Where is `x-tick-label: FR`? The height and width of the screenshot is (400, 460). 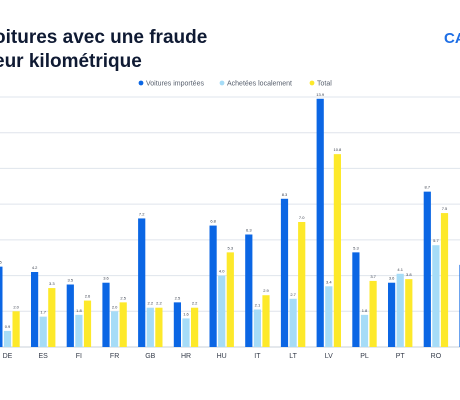
x-tick-label: FR is located at coordinates (114, 356).